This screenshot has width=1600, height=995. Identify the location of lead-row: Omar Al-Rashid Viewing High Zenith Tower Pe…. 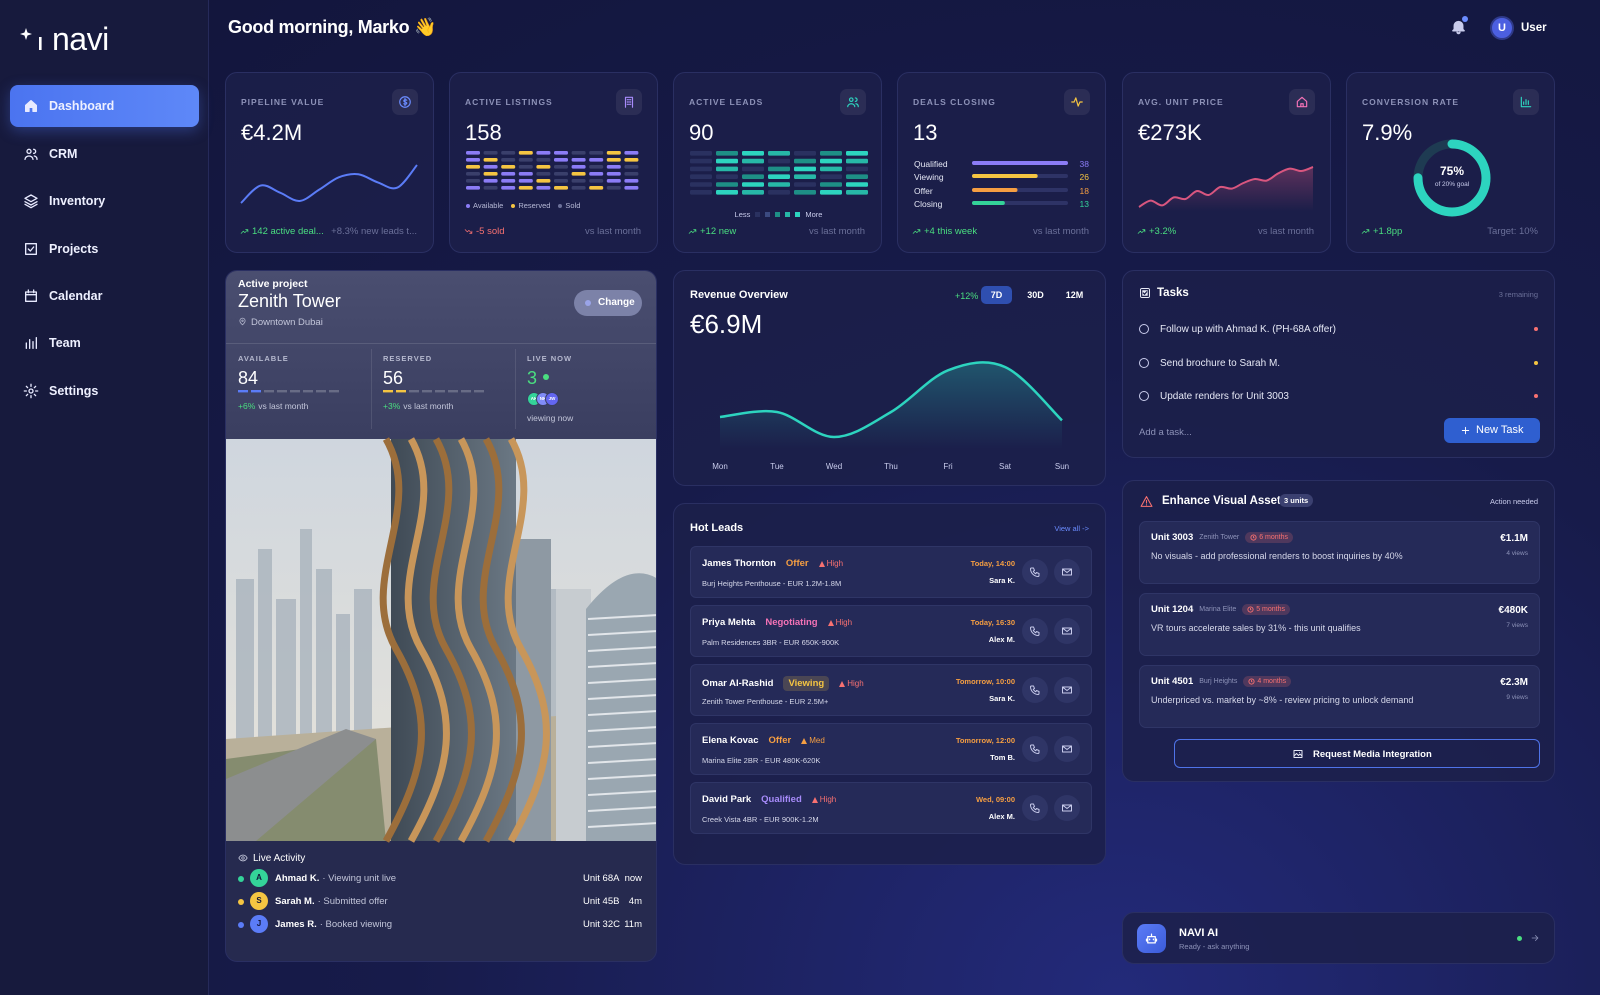
(891, 690).